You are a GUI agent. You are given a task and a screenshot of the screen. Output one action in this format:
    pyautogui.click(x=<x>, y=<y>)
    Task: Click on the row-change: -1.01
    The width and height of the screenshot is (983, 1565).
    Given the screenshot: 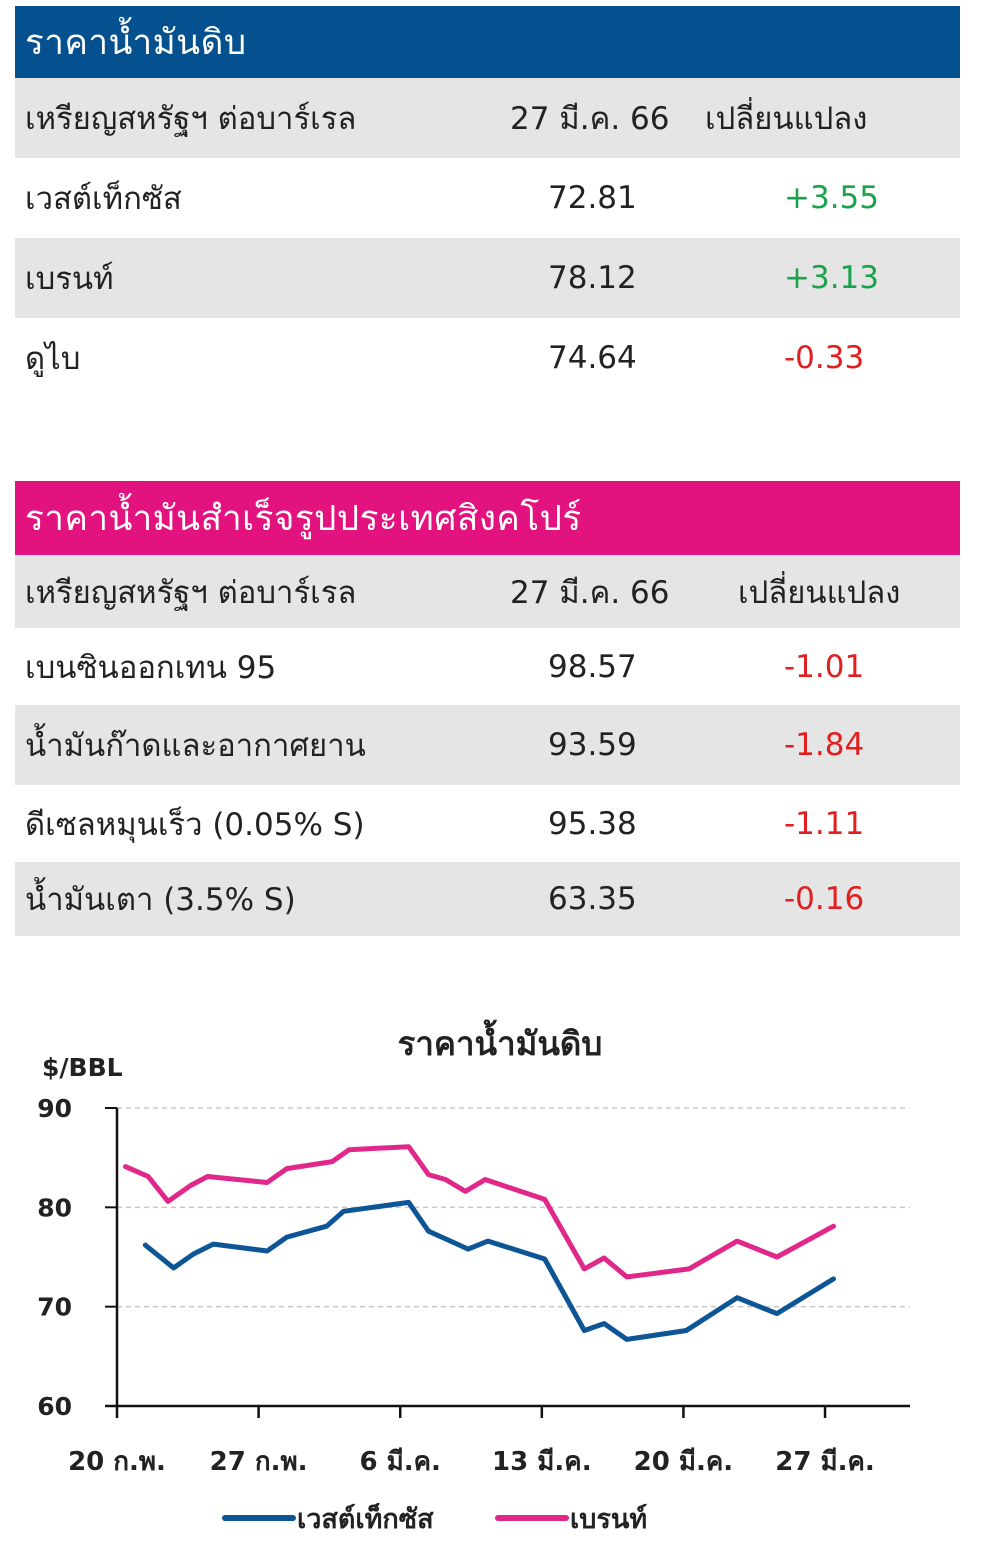 What is the action you would take?
    pyautogui.click(x=824, y=666)
    